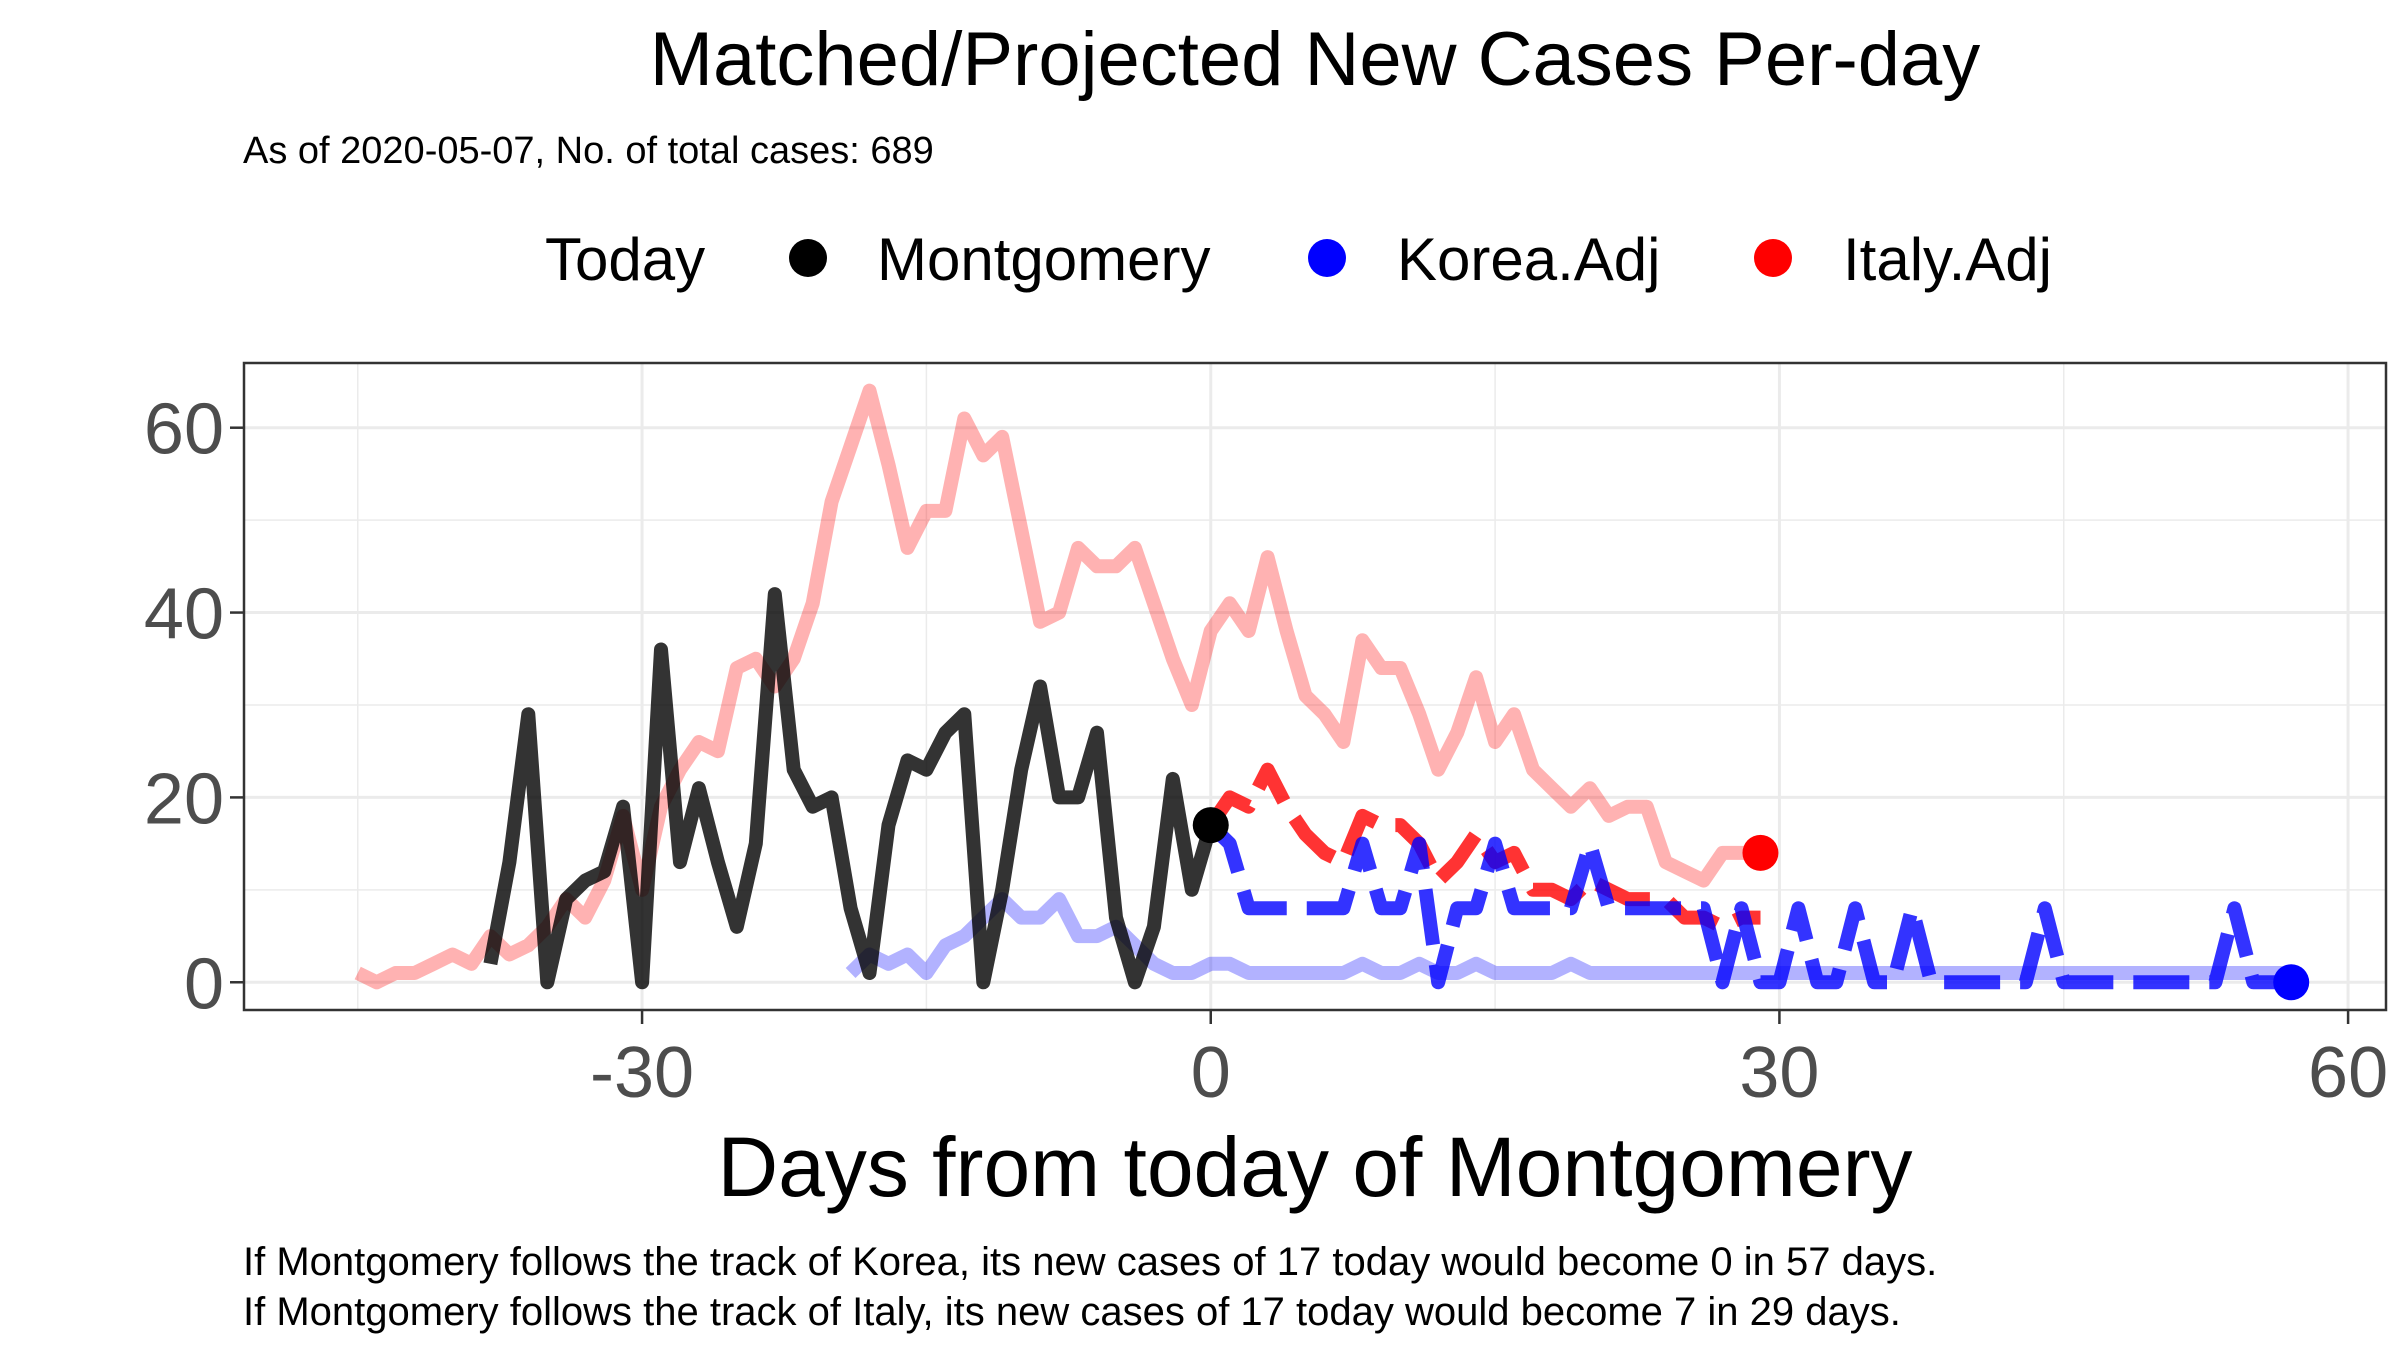 The height and width of the screenshot is (1350, 2400). I want to click on series-line-montgomery, so click(850, 788).